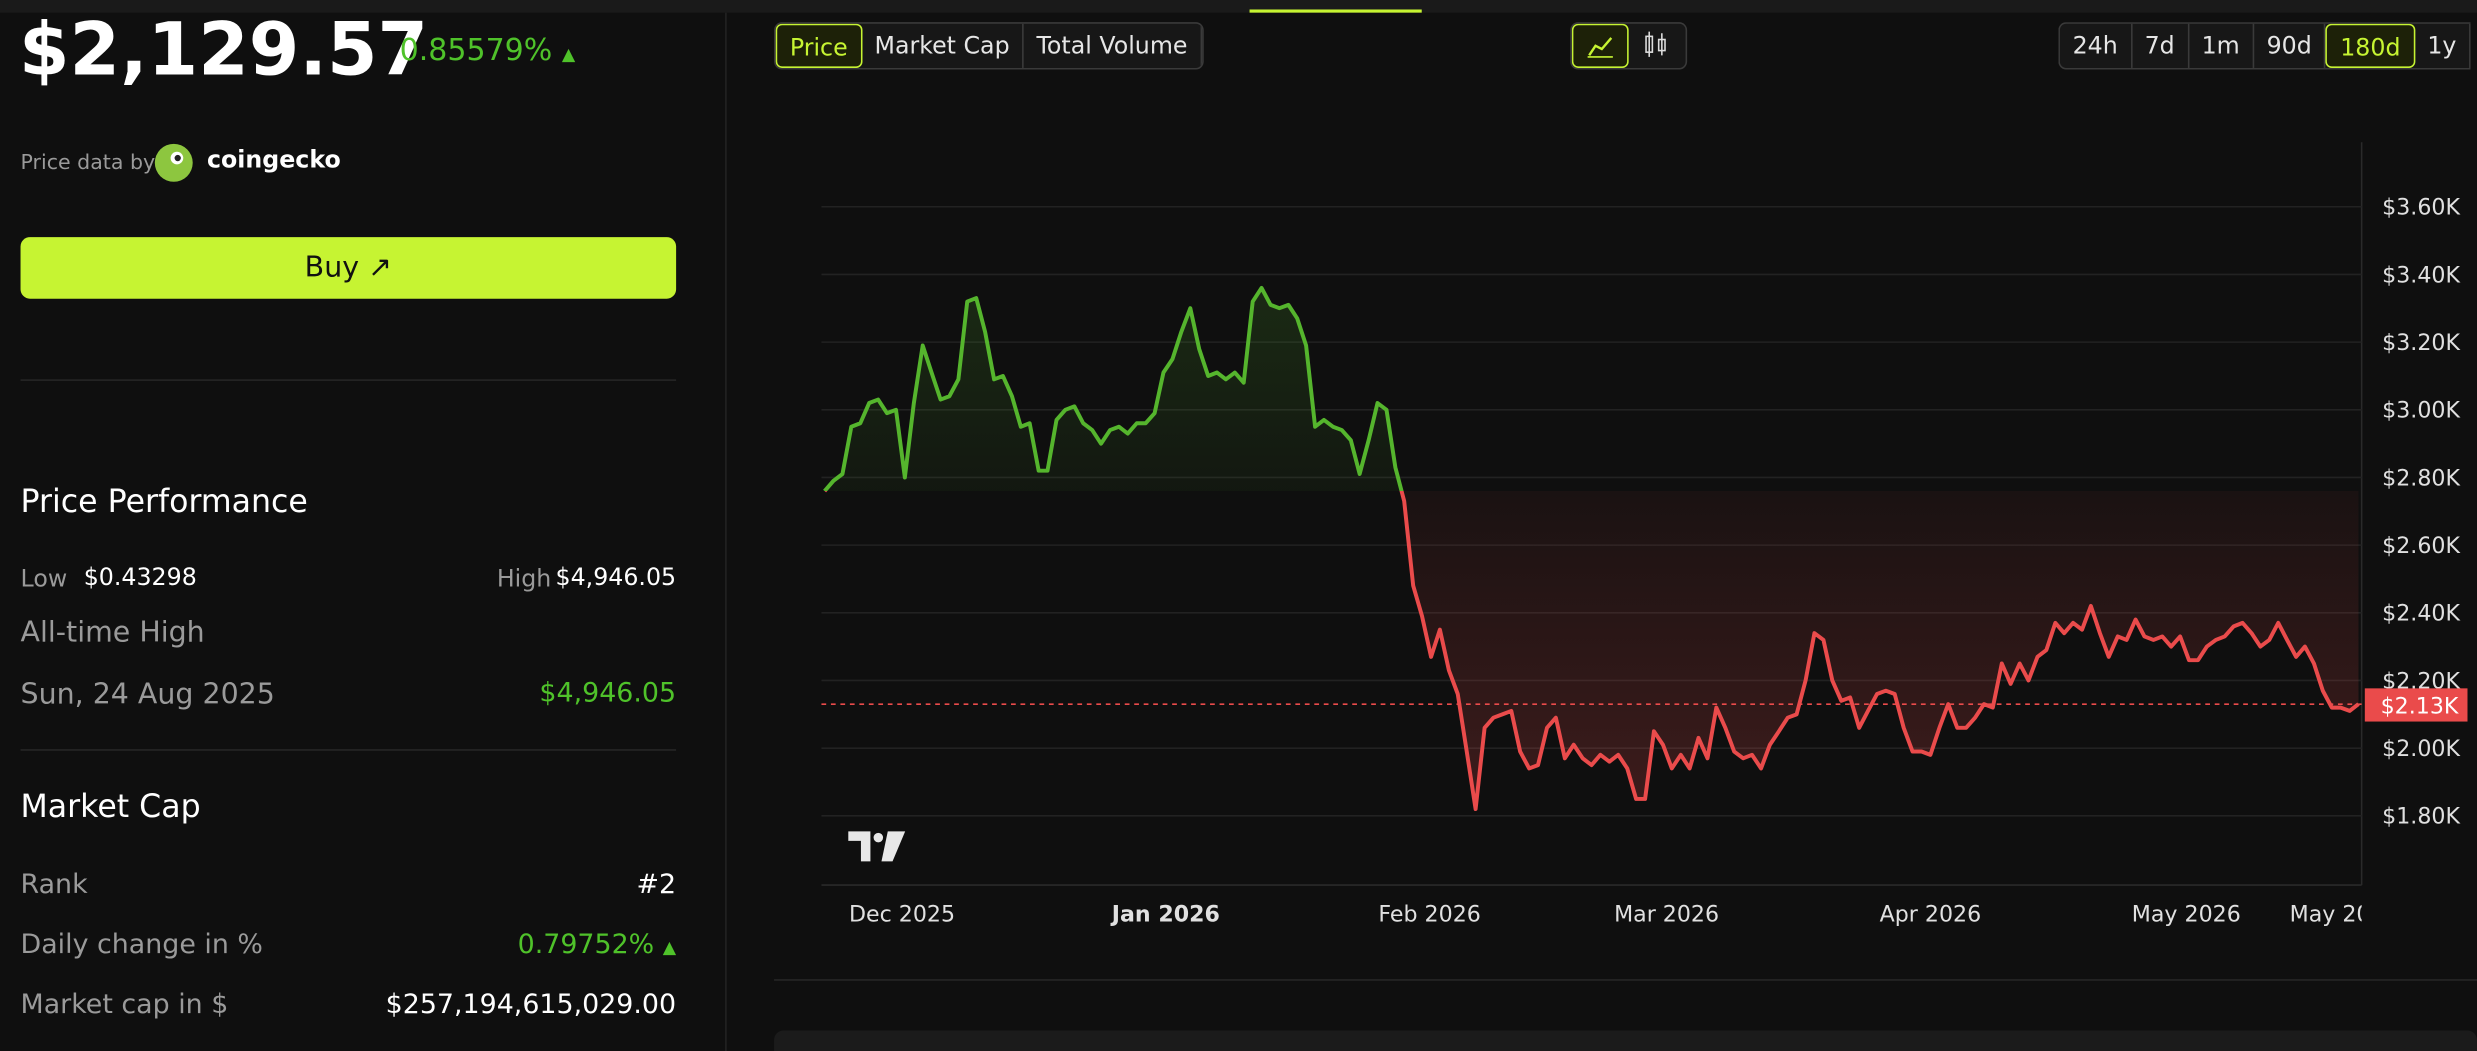 Image resolution: width=2477 pixels, height=1051 pixels. Describe the element at coordinates (616, 577) in the screenshot. I see `high-value: $4,946.05` at that location.